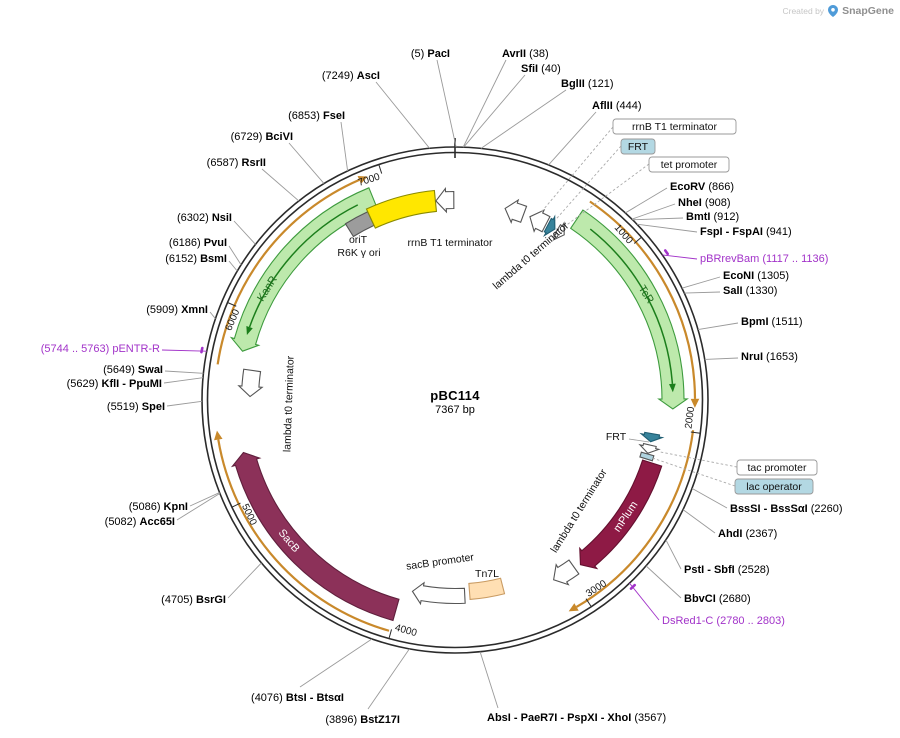 The image size is (900, 738). Describe the element at coordinates (177, 310) in the screenshot. I see `enzyme-label: (5909) XmnI` at that location.